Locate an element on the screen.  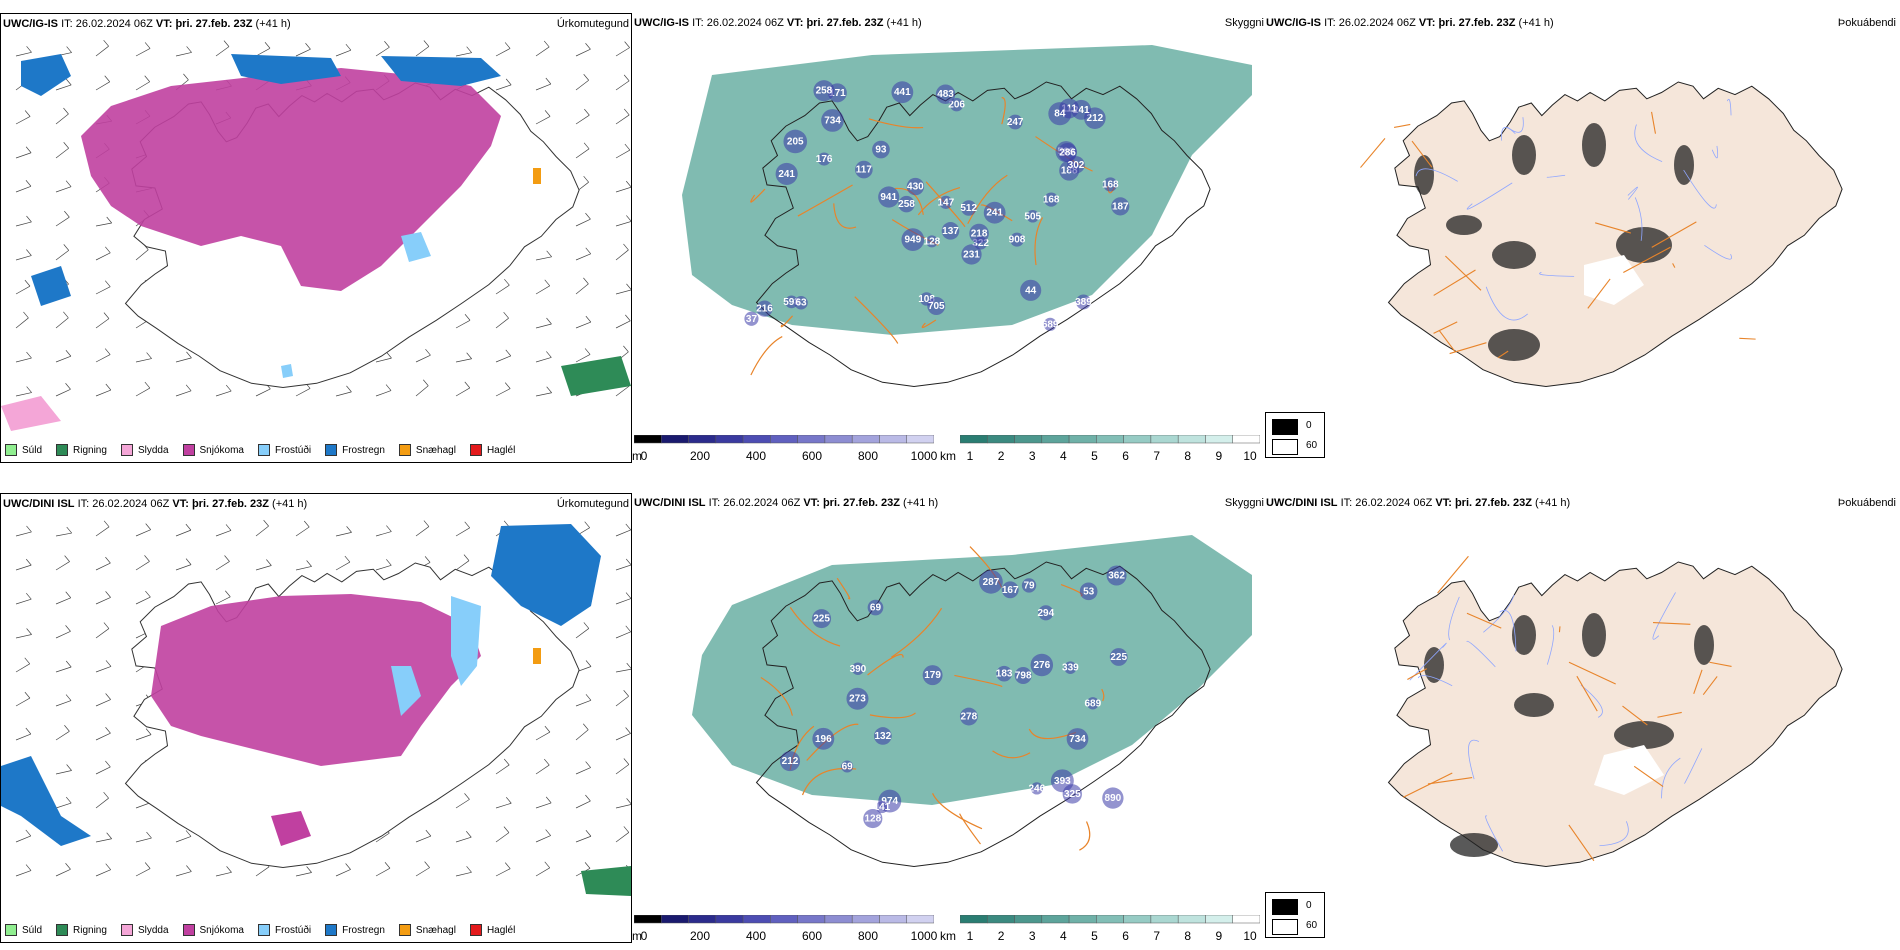
visibility-value-label: 689 is located at coordinates (1092, 703).